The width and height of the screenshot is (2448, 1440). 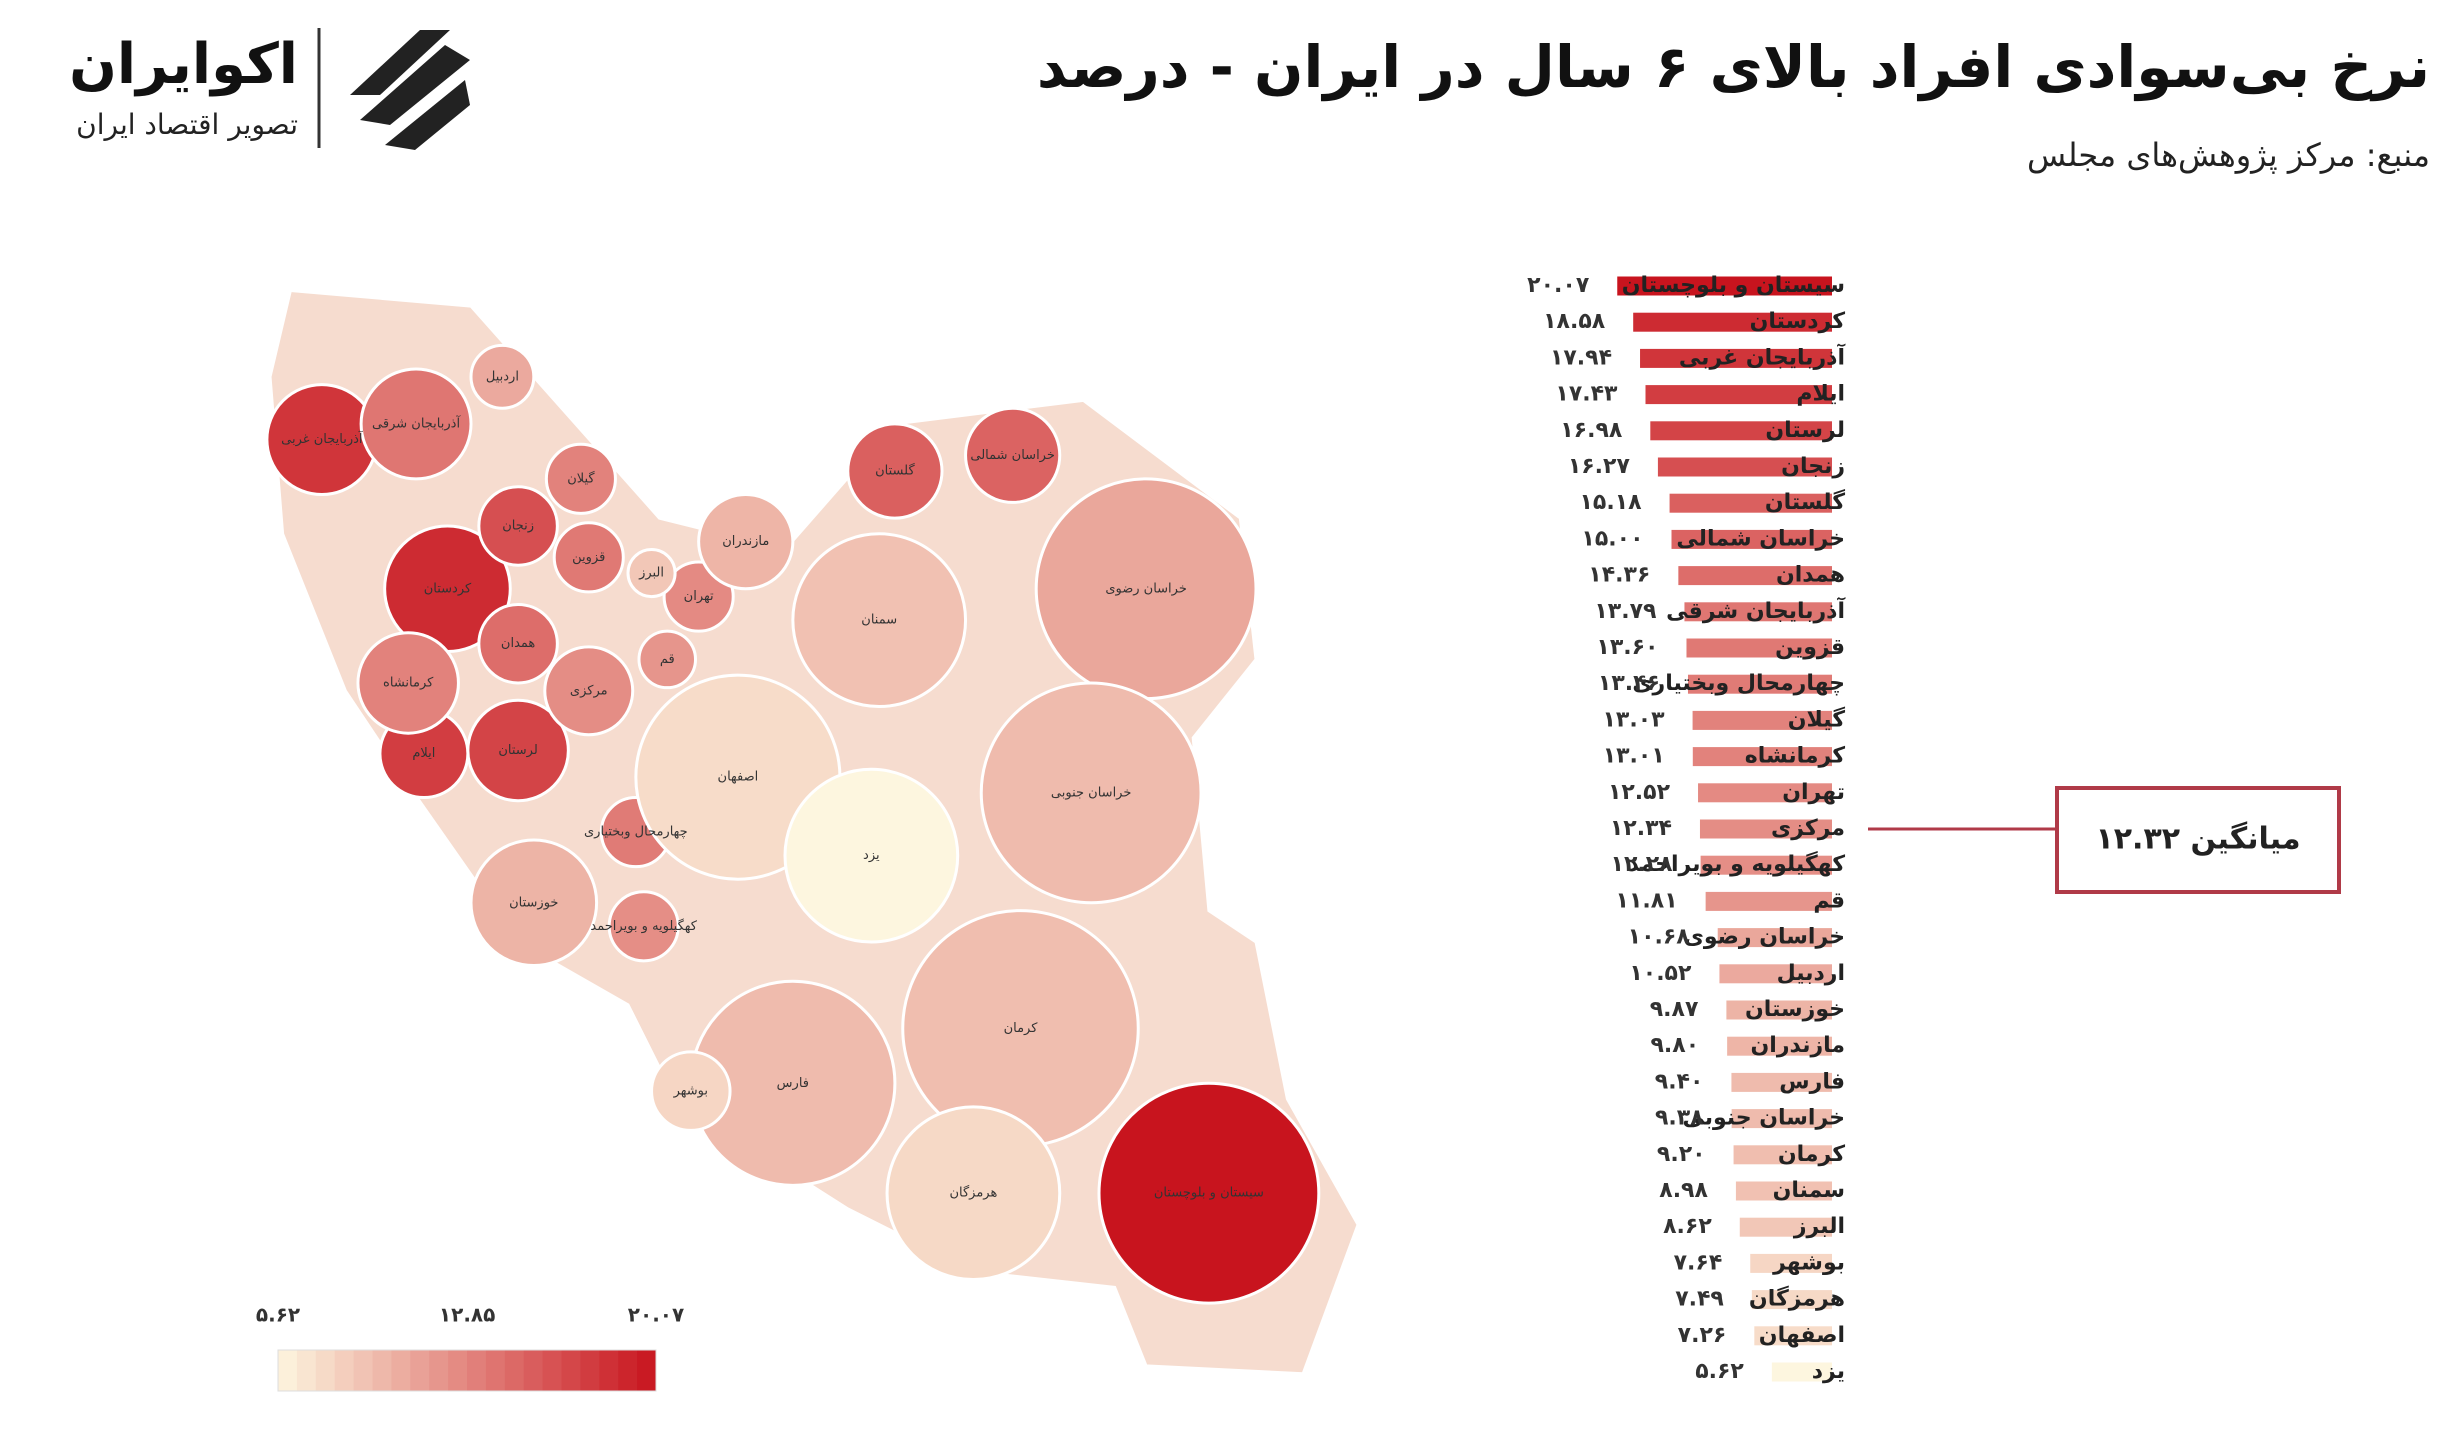 What do you see at coordinates (467, 1315) in the screenshot?
I see `colorbar-tick-label: ۱۲.۸۵` at bounding box center [467, 1315].